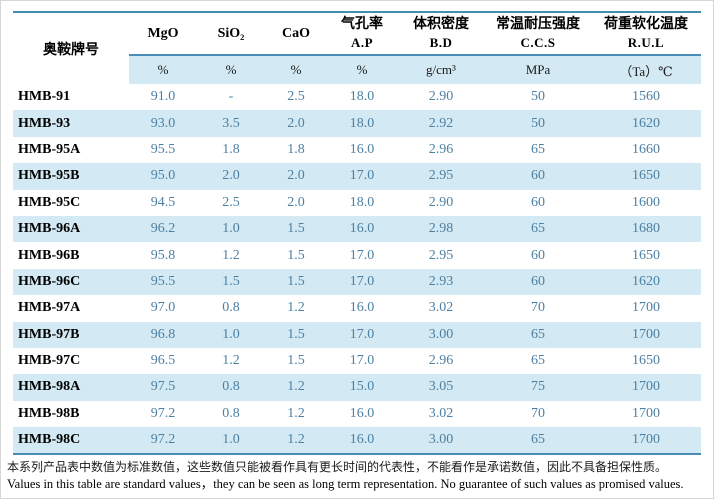 This screenshot has height=499, width=714. What do you see at coordinates (163, 97) in the screenshot?
I see `value-cell: 91.0` at bounding box center [163, 97].